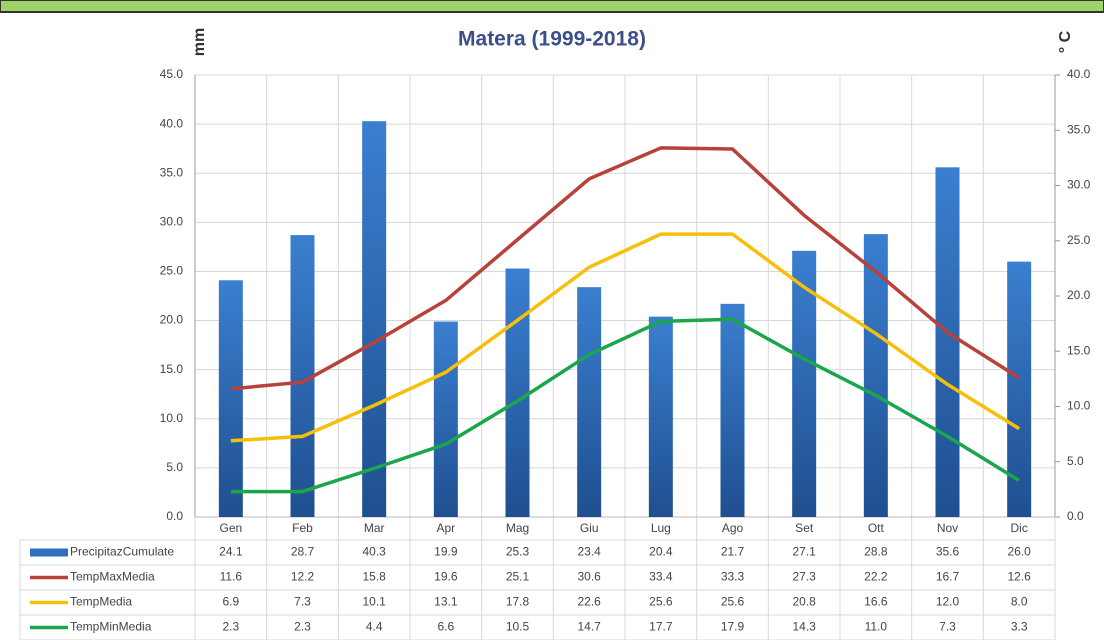  What do you see at coordinates (733, 577) in the screenshot?
I see `table-value: 33.3` at bounding box center [733, 577].